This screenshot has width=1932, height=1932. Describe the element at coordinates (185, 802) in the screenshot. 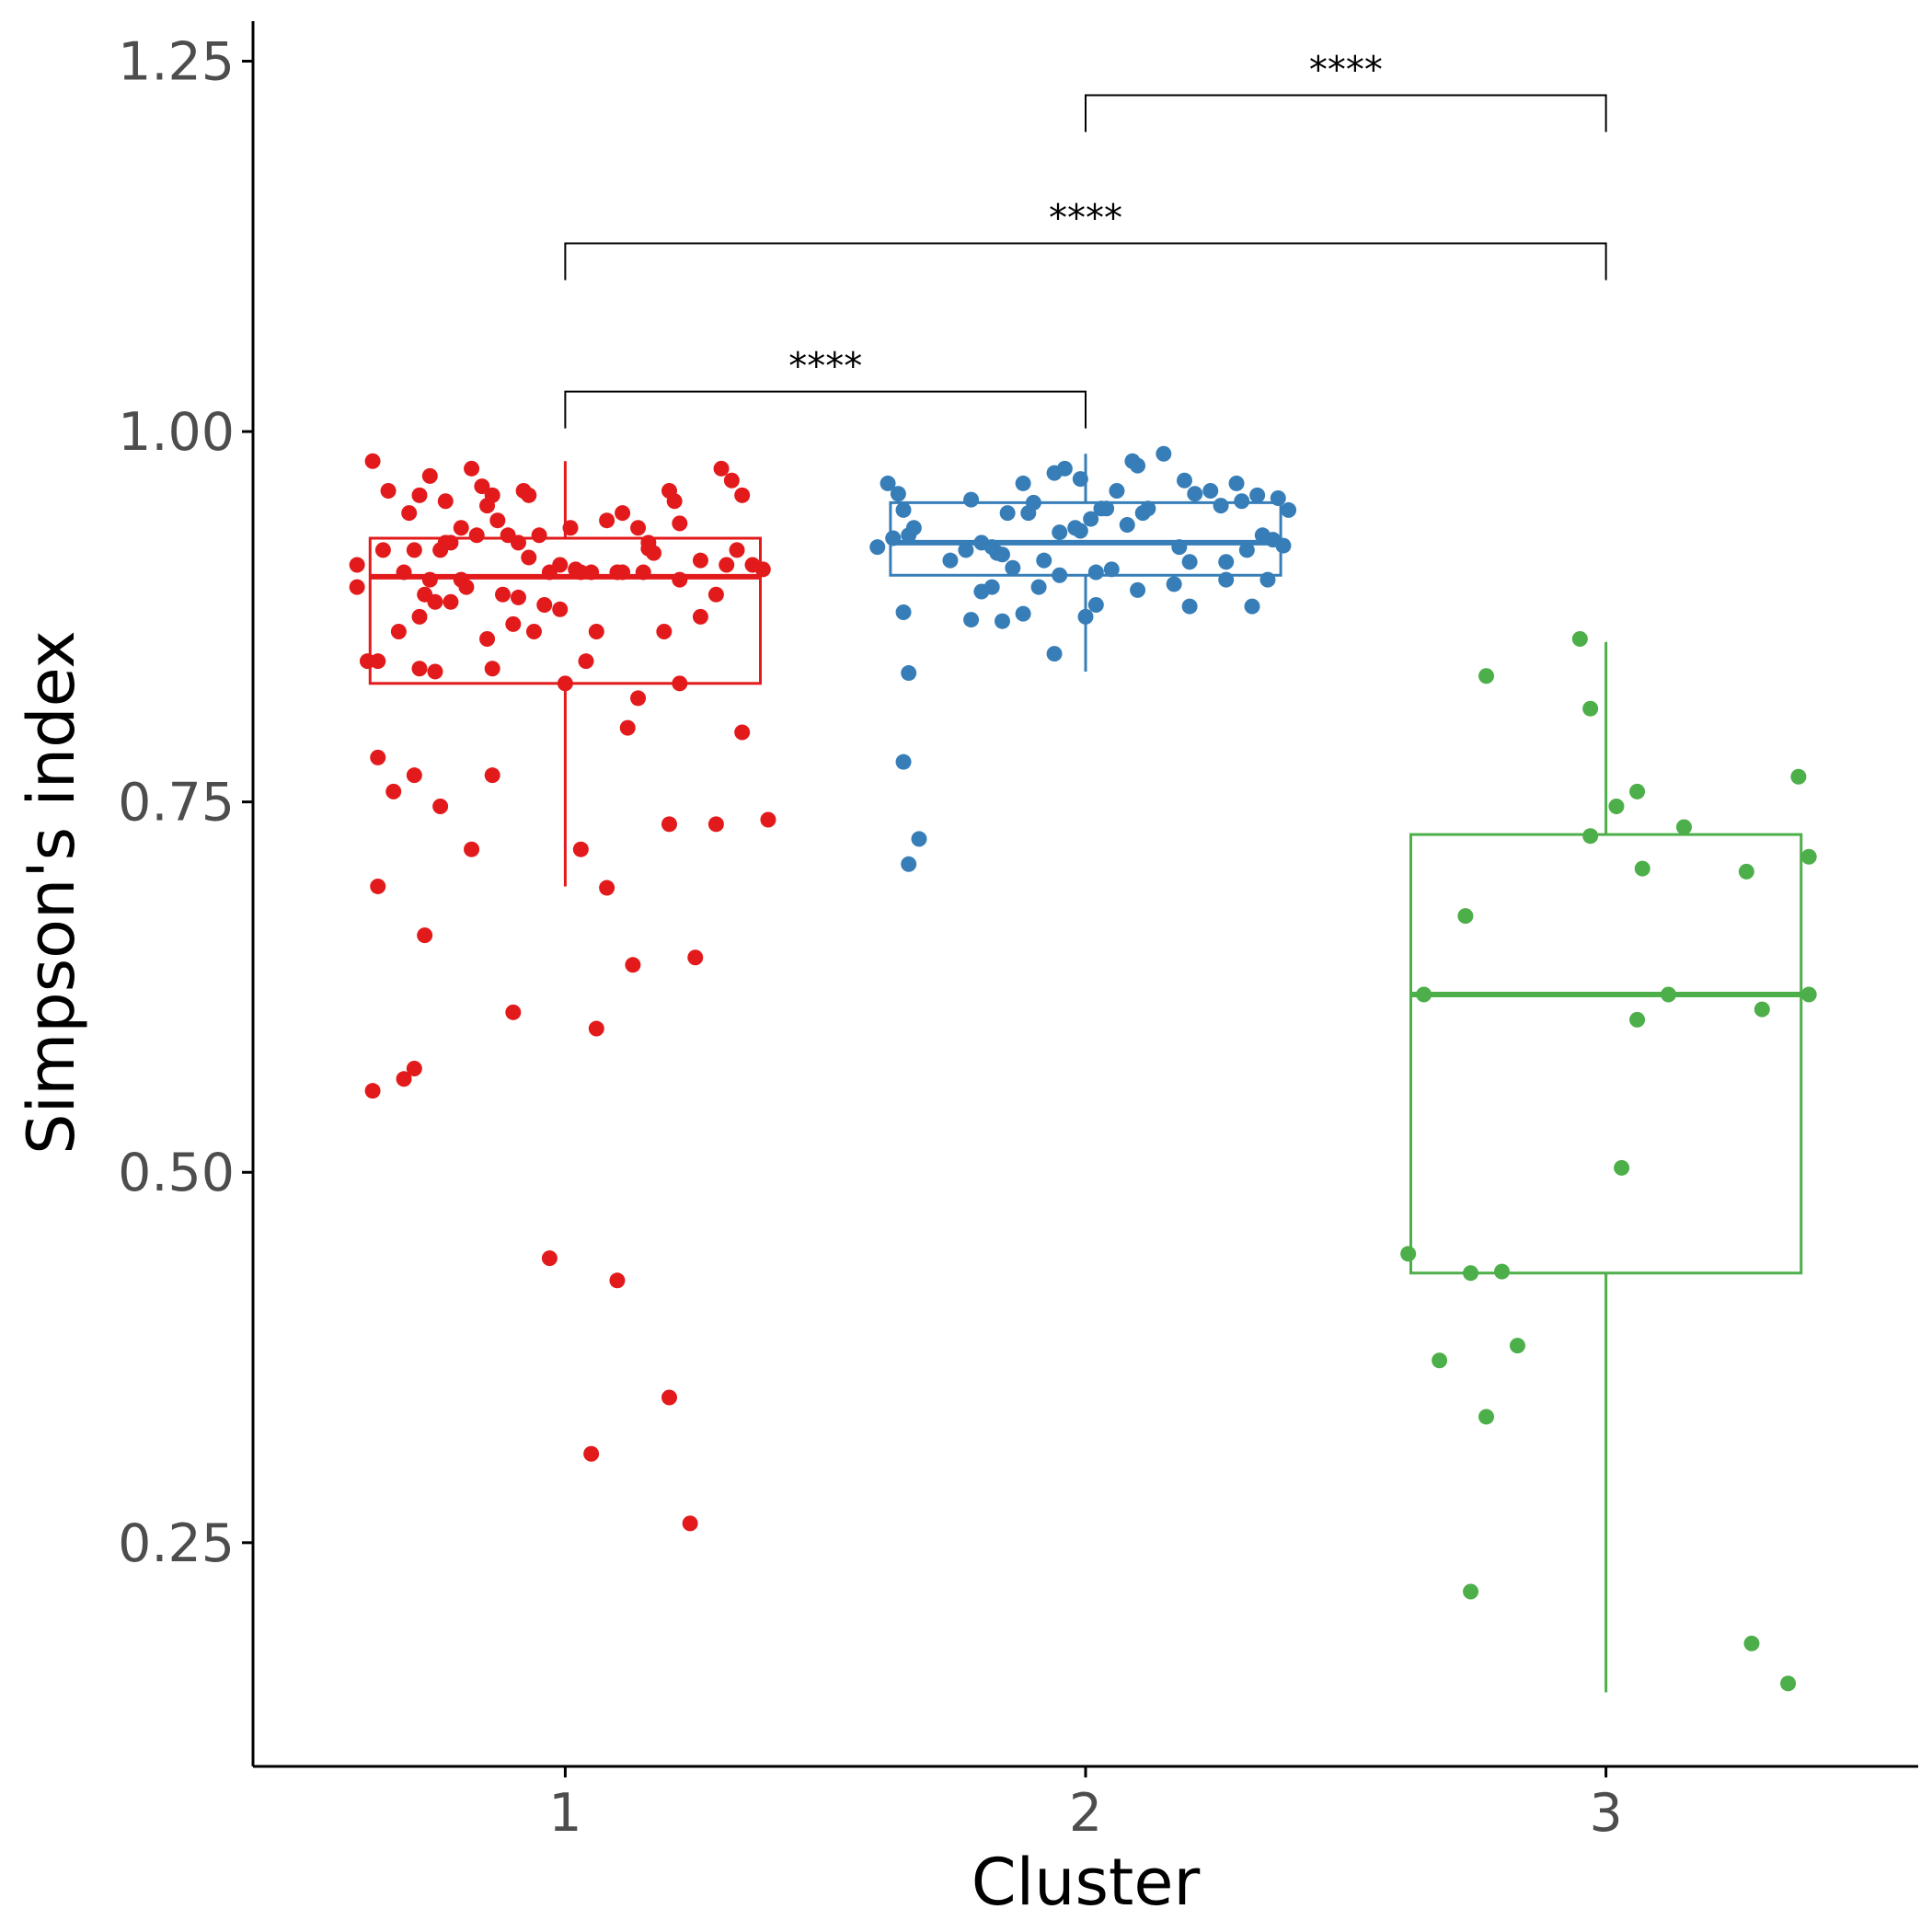

I see `y-axis-ticks: 0.25 0.50 0.75 1.00 1.25` at that location.